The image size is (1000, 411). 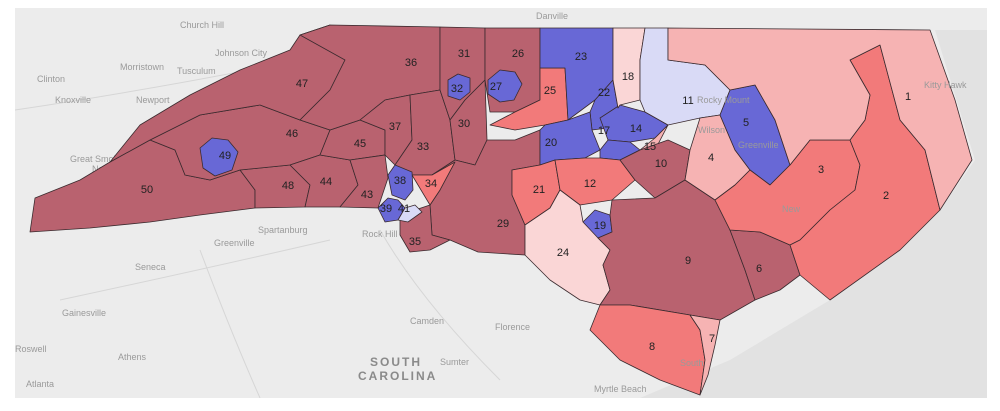 I want to click on place-knoxville: Knoxville, so click(x=73, y=100).